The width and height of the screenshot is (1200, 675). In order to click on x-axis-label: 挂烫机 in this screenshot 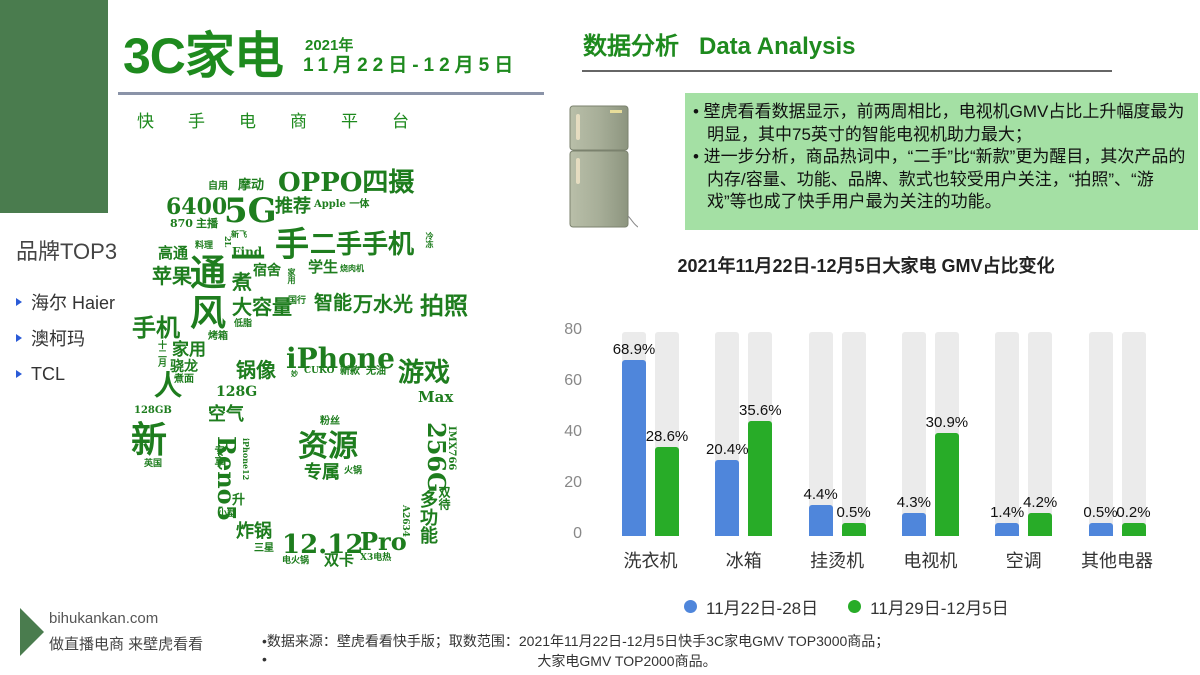, I will do `click(837, 561)`.